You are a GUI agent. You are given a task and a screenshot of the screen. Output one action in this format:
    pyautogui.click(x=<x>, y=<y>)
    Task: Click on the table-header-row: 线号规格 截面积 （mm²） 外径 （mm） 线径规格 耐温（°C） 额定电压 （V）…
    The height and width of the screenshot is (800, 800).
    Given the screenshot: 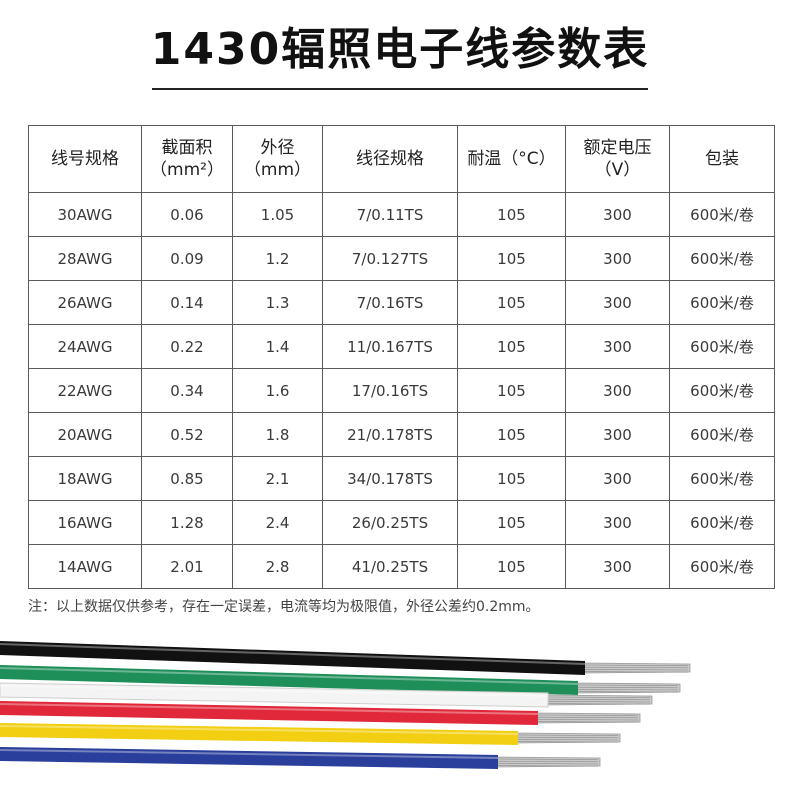 What is the action you would take?
    pyautogui.click(x=401, y=159)
    